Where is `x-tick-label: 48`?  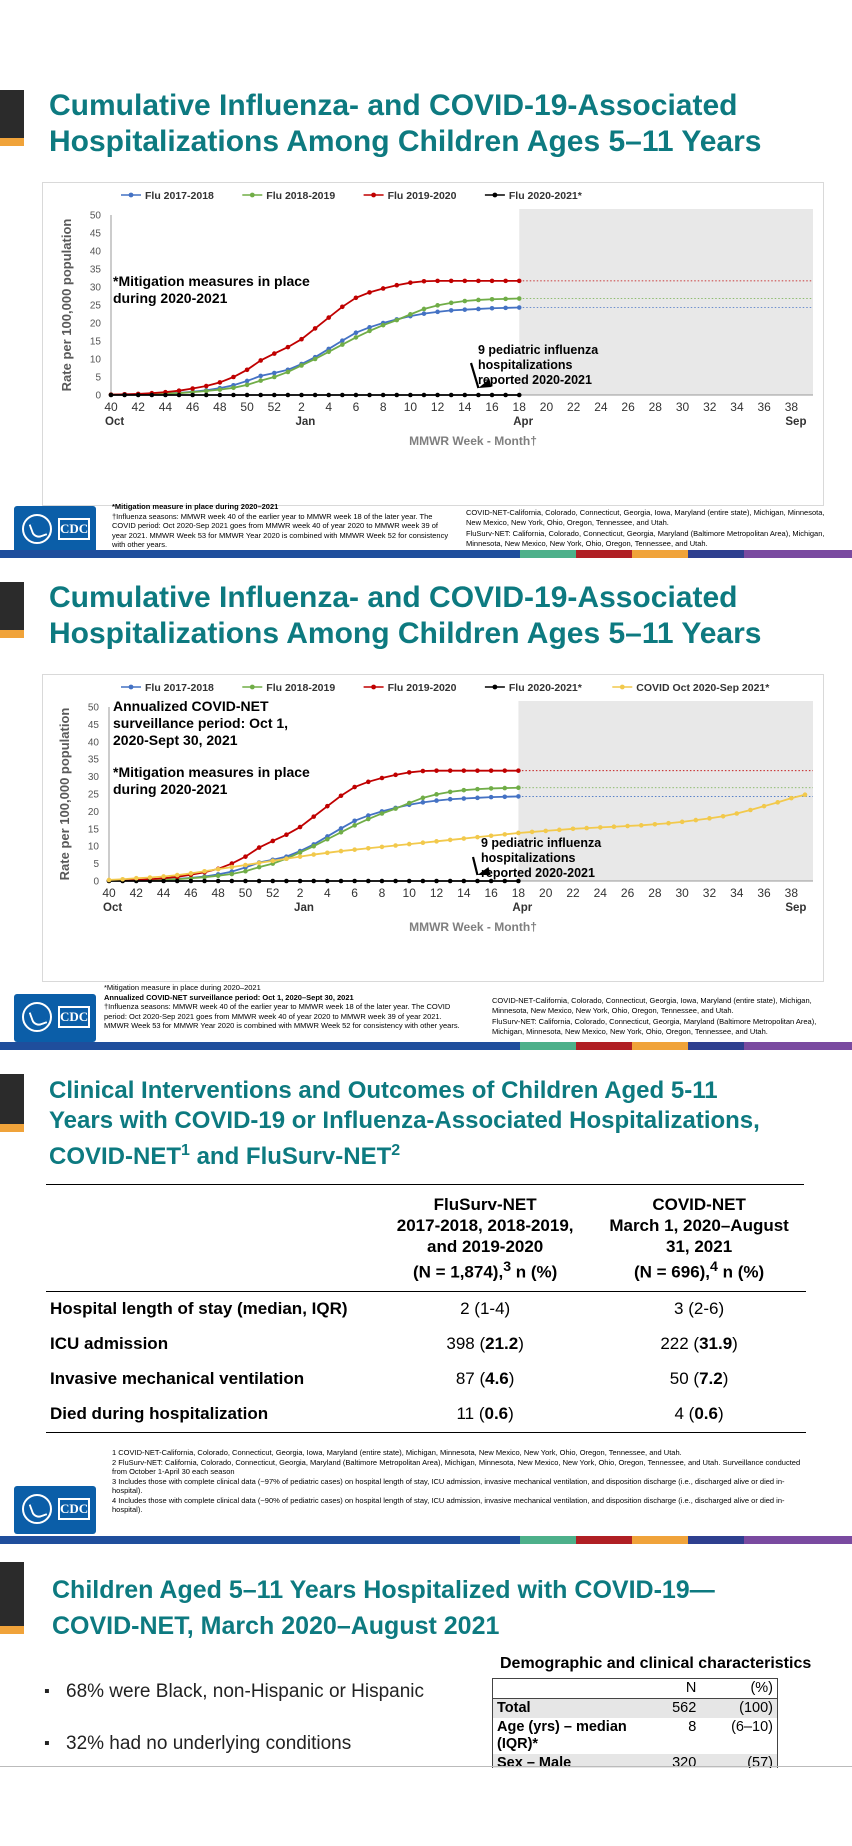 x-tick-label: 48 is located at coordinates (220, 407).